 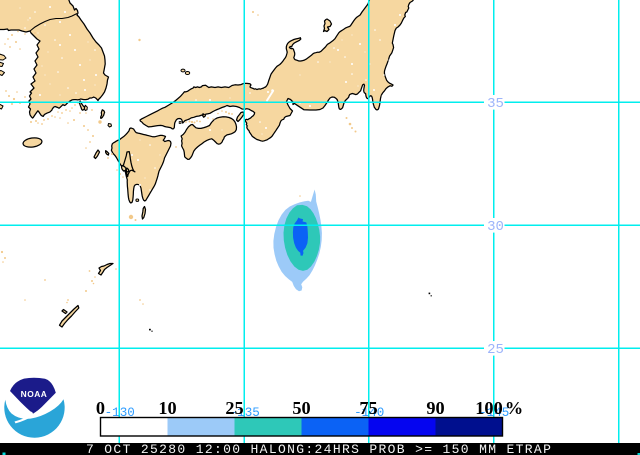 I want to click on svg-text: 30, so click(x=495, y=227).